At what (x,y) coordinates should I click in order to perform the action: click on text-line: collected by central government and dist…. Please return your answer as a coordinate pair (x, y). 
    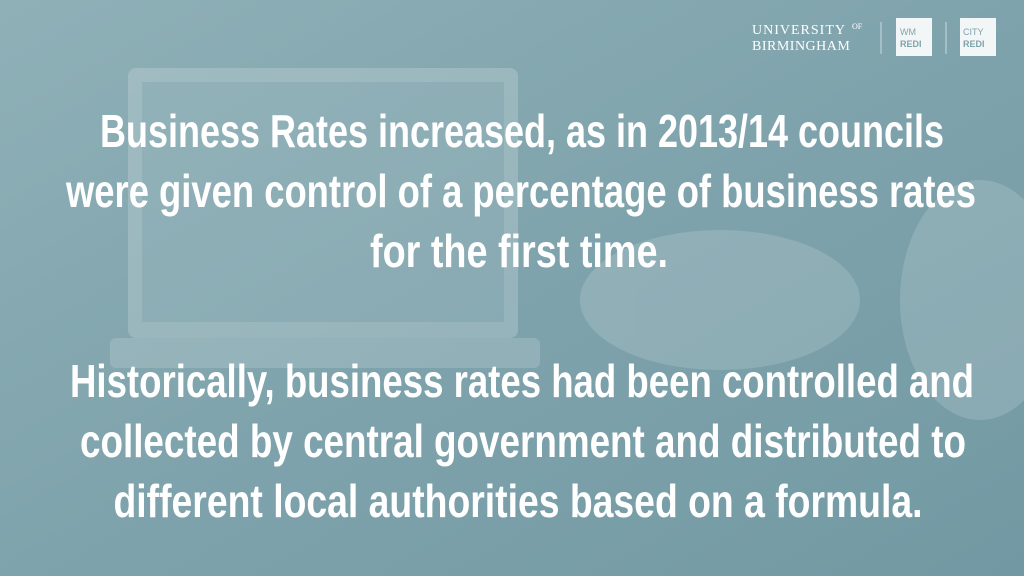
    Looking at the image, I should click on (523, 441).